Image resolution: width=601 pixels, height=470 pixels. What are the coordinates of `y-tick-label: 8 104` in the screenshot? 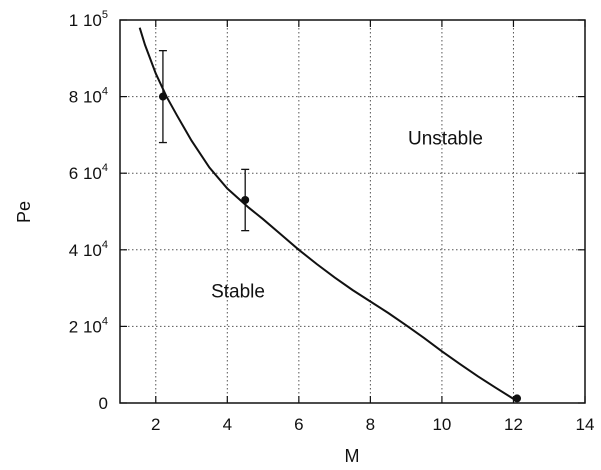 It's located at (88, 96).